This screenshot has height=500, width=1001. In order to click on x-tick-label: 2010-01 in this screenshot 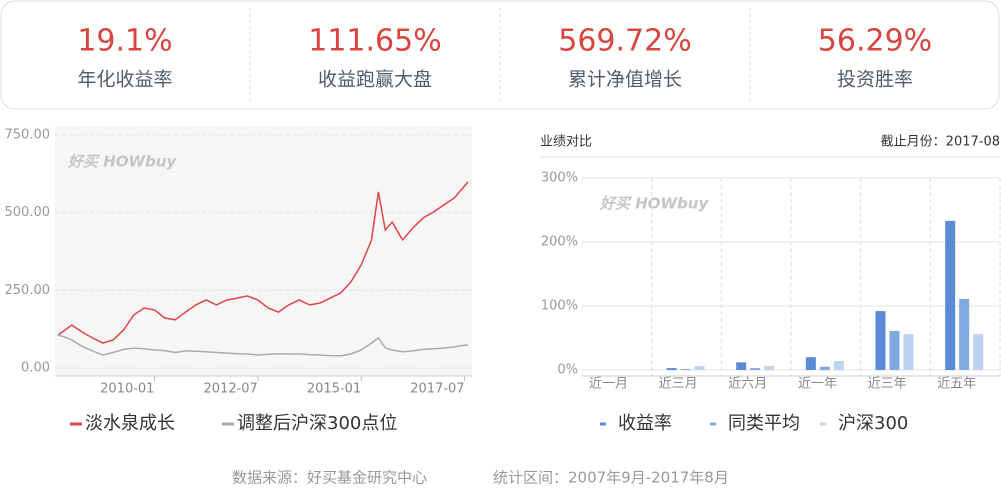, I will do `click(127, 389)`.